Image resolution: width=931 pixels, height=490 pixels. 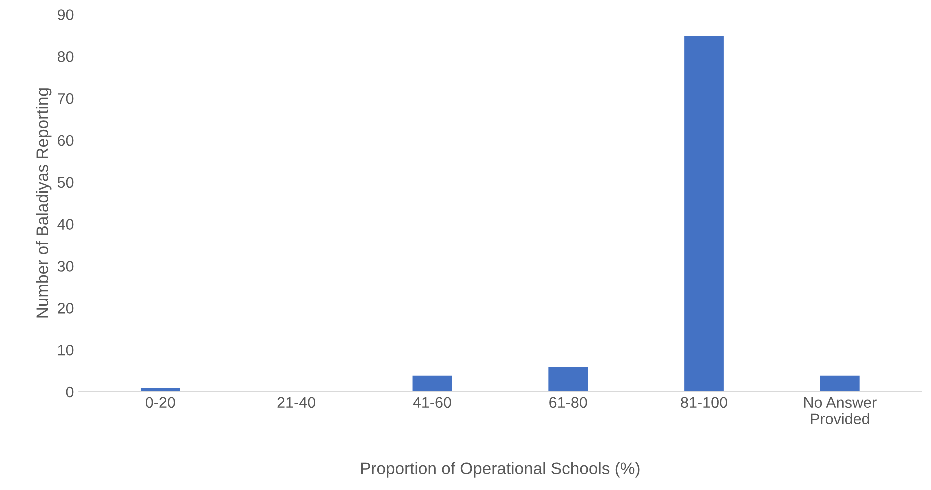 What do you see at coordinates (432, 402) in the screenshot?
I see `x-tick-label: 41-60` at bounding box center [432, 402].